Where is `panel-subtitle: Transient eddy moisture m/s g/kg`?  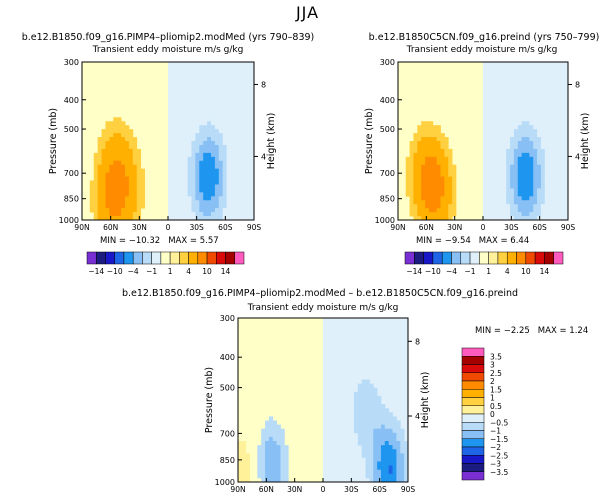
panel-subtitle: Transient eddy moisture m/s g/kg is located at coordinates (323, 308).